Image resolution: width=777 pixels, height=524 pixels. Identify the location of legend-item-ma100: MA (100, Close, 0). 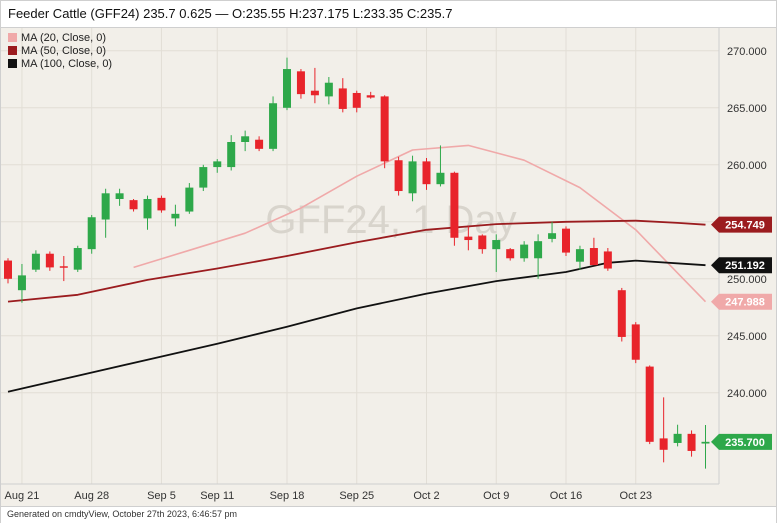
(60, 63).